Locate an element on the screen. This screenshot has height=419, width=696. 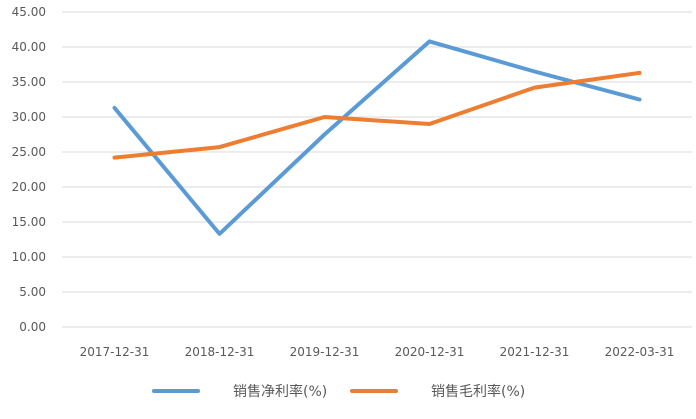
x-tick-label: 2017-12-31 is located at coordinates (115, 352).